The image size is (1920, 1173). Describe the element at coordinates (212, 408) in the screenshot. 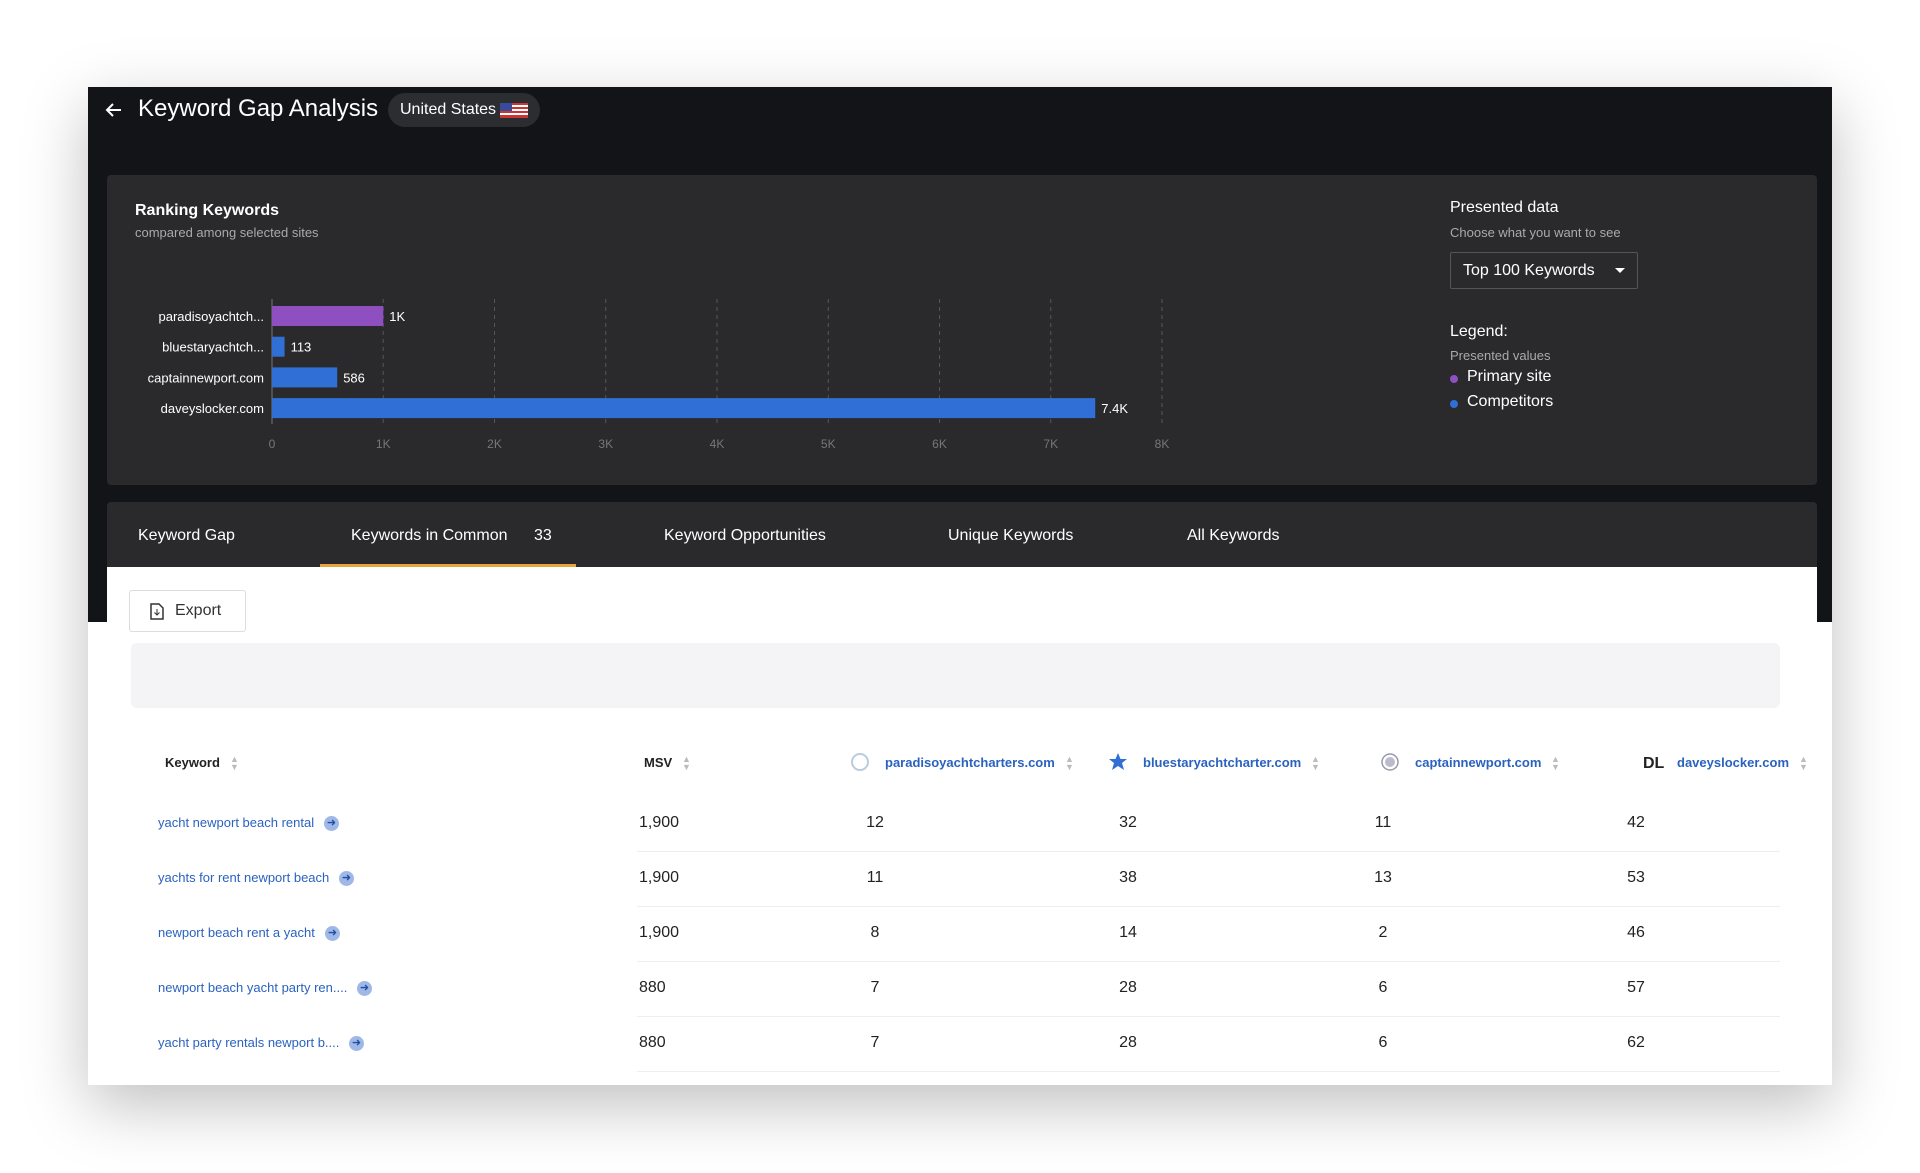

I see `y-tick-label: daveyslocker.com` at that location.